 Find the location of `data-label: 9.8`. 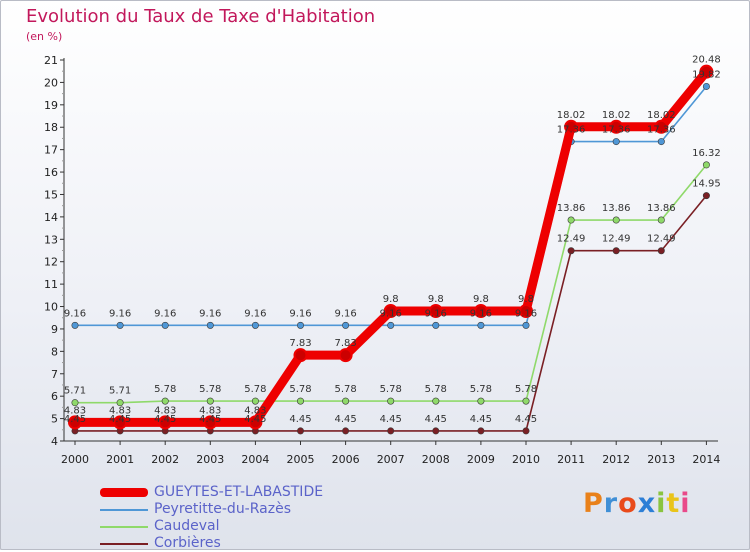

data-label: 9.8 is located at coordinates (391, 299).